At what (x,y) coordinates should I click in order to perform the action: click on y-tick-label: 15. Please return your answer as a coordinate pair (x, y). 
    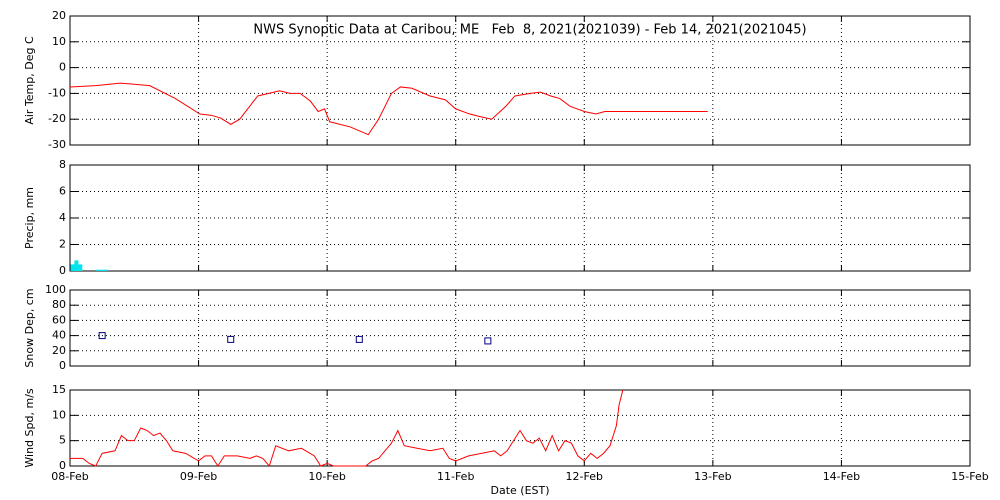
    Looking at the image, I should click on (59, 389).